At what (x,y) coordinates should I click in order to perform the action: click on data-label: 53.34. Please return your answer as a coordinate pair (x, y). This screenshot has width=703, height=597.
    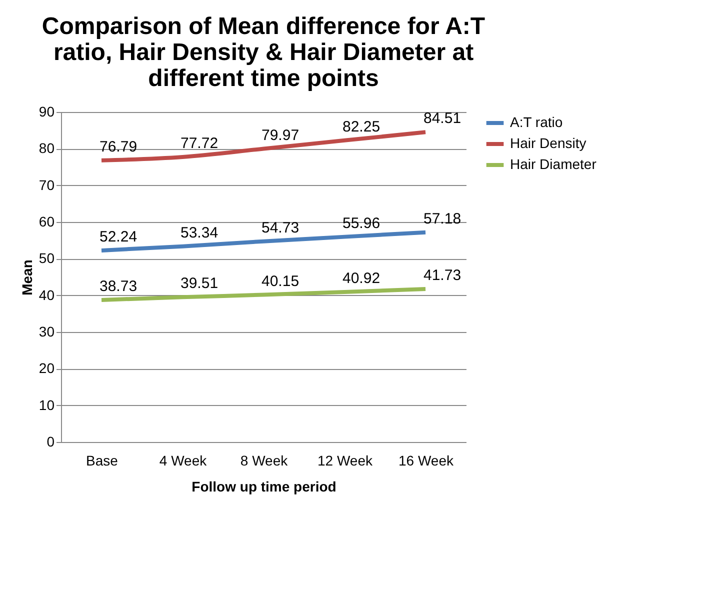
    Looking at the image, I should click on (199, 233).